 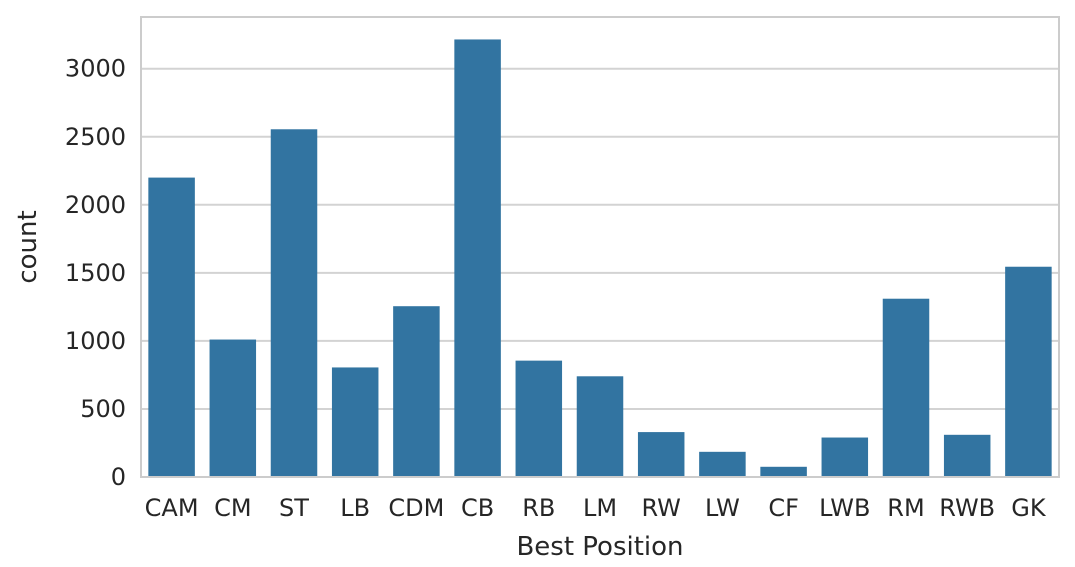 What do you see at coordinates (172, 508) in the screenshot?
I see `x-tick-label: CAM` at bounding box center [172, 508].